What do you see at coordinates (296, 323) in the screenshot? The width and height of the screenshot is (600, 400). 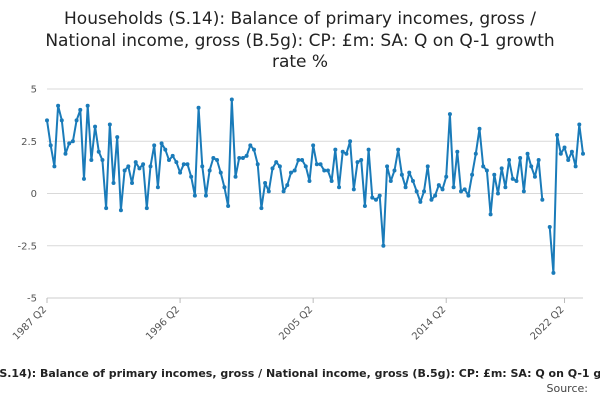 I see `x-tick-label: 2005 Q2` at bounding box center [296, 323].